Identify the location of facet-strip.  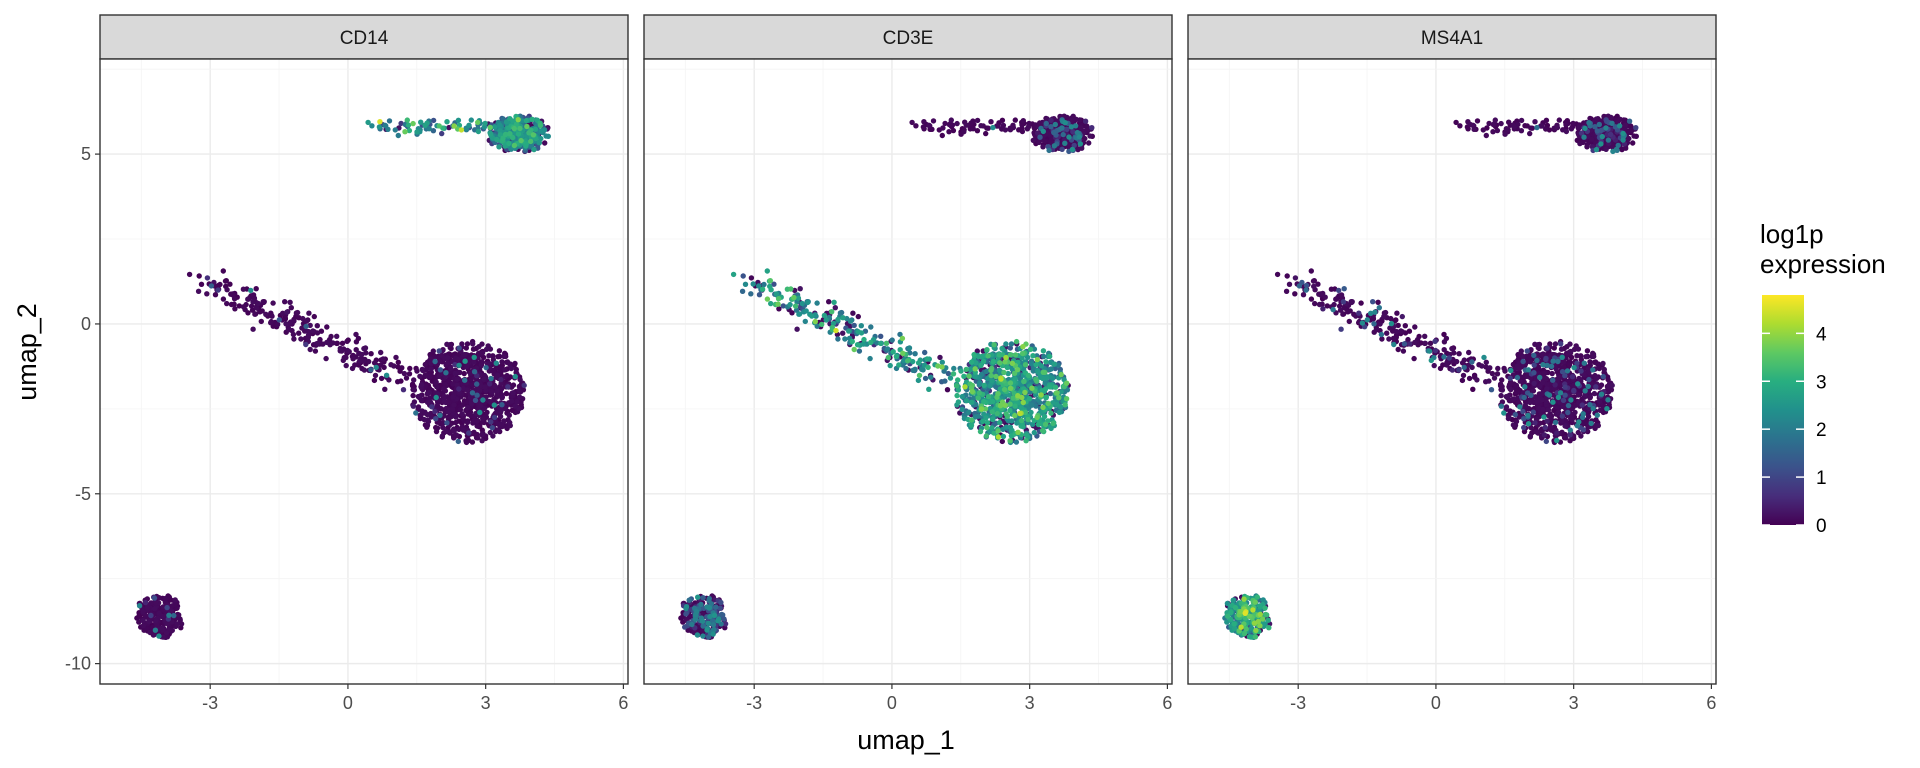
(364, 37).